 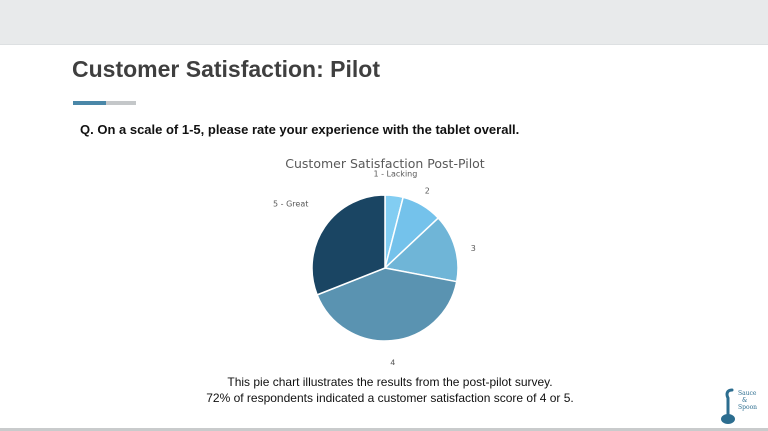 I want to click on title-accent-bar, so click(x=89, y=103).